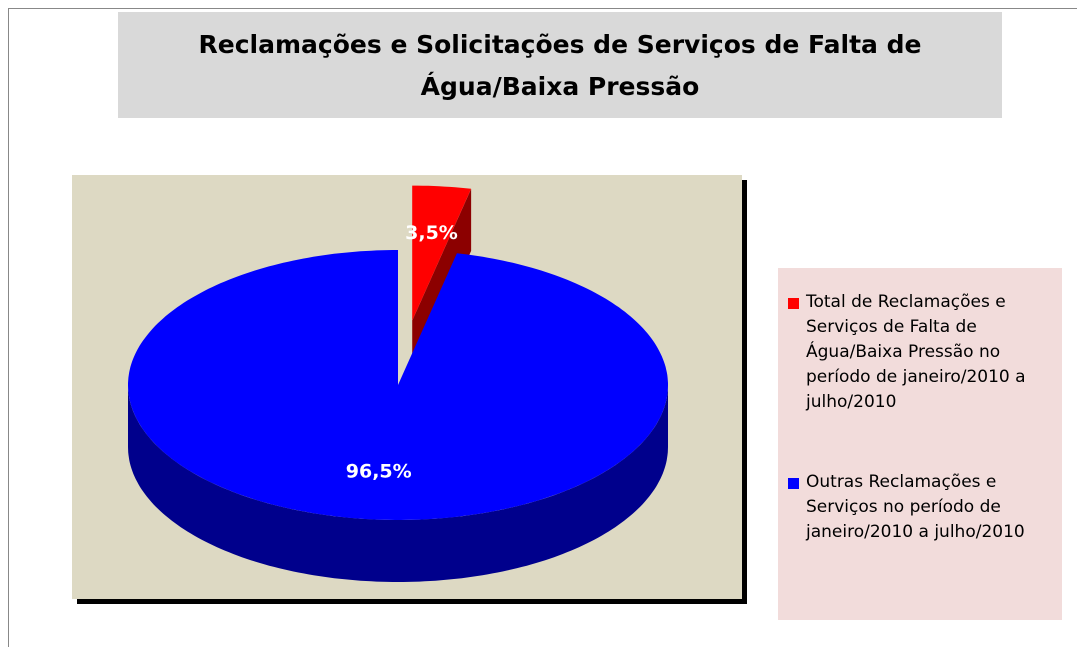 This screenshot has width=1077, height=647. I want to click on slice, so click(442, 253).